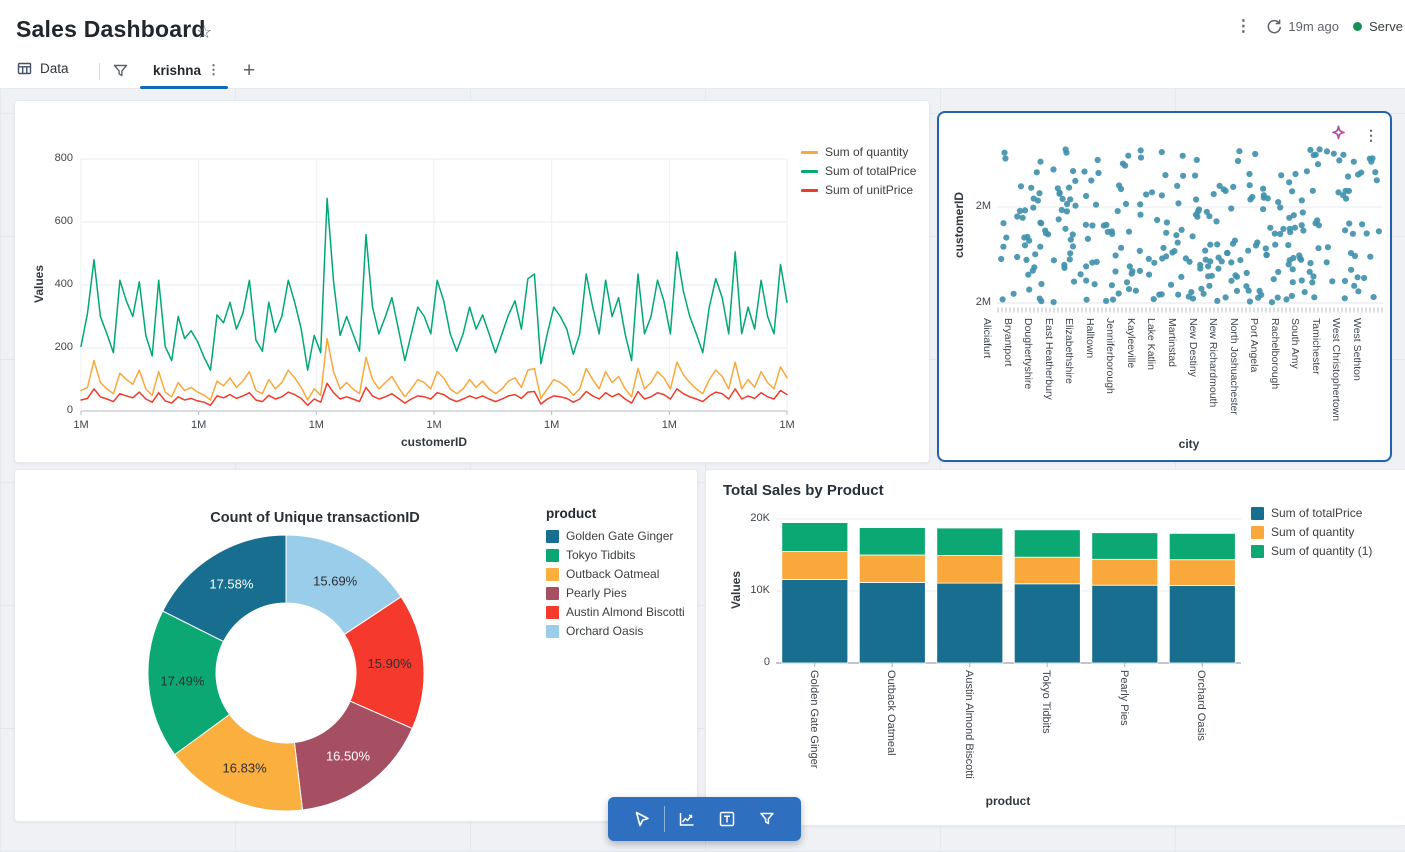  I want to click on legend-label: Orchard Oasis, so click(605, 631).